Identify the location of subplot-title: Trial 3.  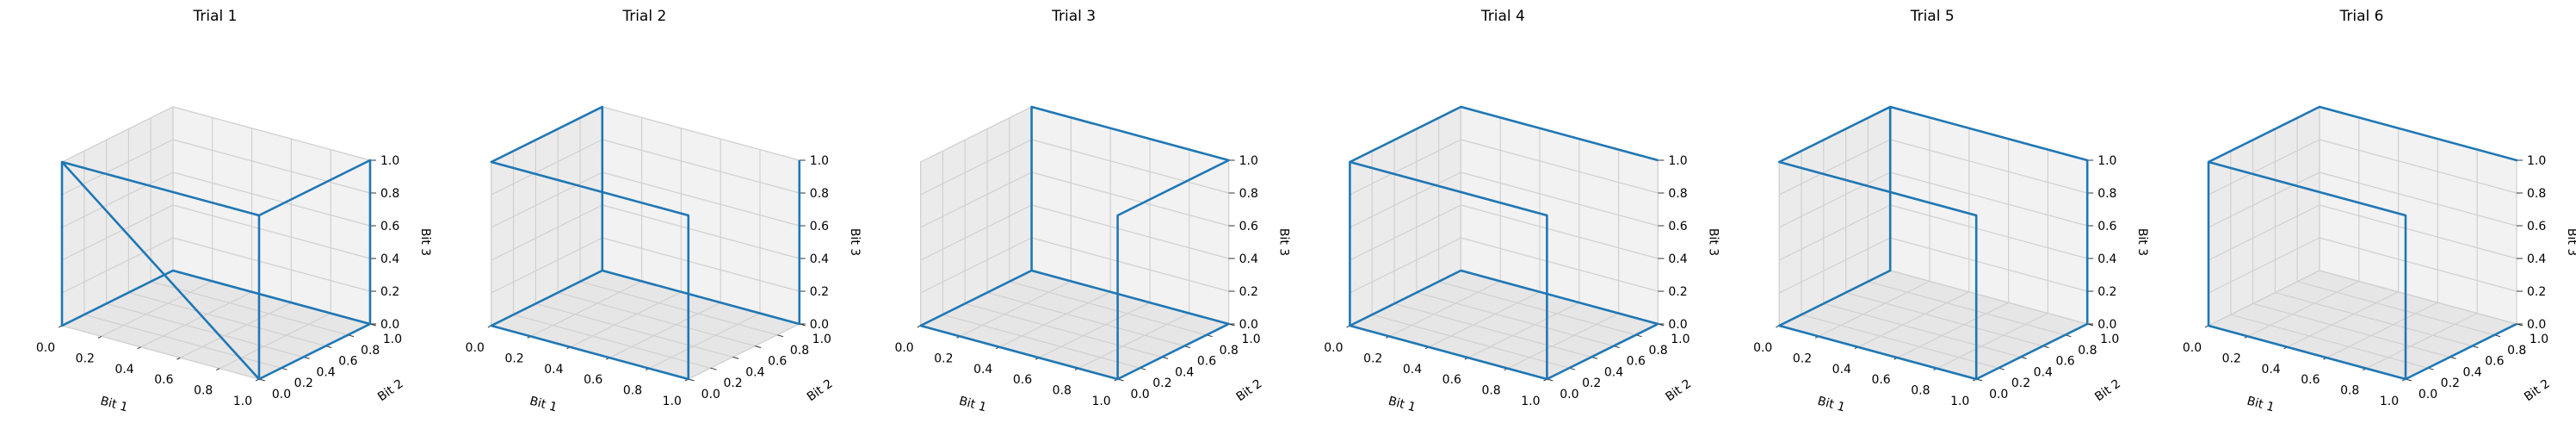
(1073, 16).